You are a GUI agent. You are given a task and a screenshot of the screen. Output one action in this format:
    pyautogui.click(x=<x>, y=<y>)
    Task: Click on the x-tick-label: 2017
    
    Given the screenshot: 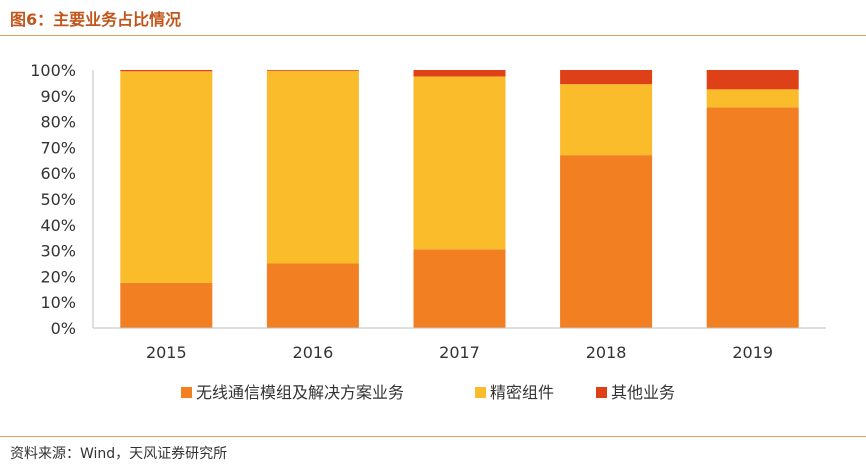 What is the action you would take?
    pyautogui.click(x=459, y=352)
    